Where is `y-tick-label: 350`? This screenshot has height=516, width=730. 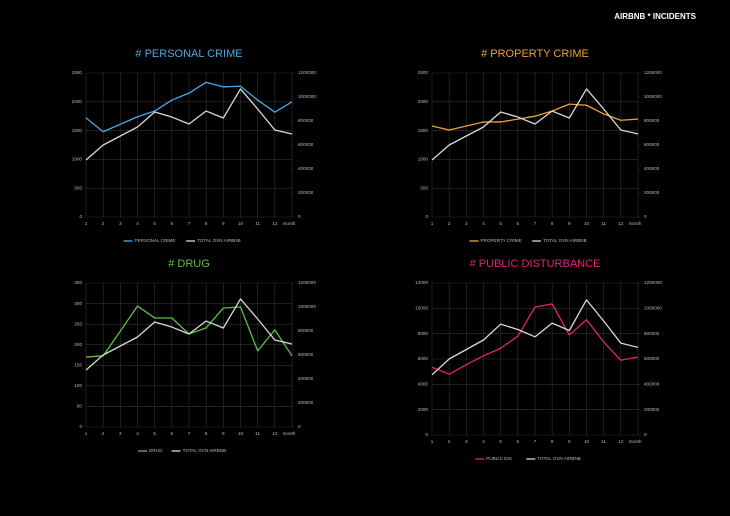 y-tick-label: 350 is located at coordinates (78, 282).